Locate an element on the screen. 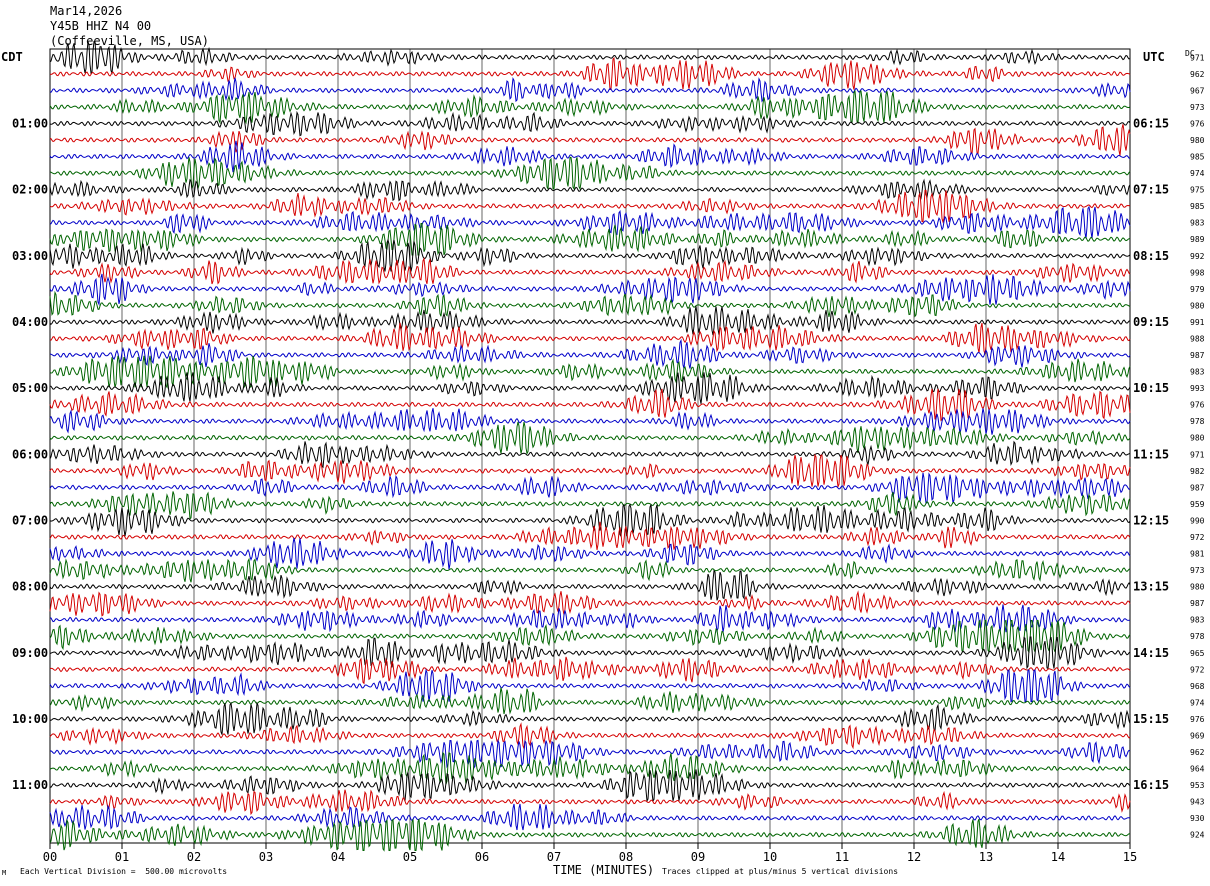 This screenshot has width=1210, height=886. header-date: Mar14,2026 is located at coordinates (86, 11).